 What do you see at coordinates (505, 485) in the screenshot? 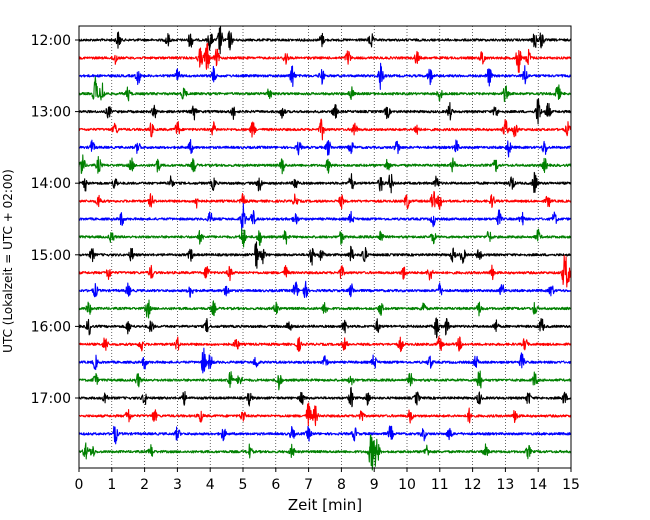
I see `x-tick-label: 13` at bounding box center [505, 485].